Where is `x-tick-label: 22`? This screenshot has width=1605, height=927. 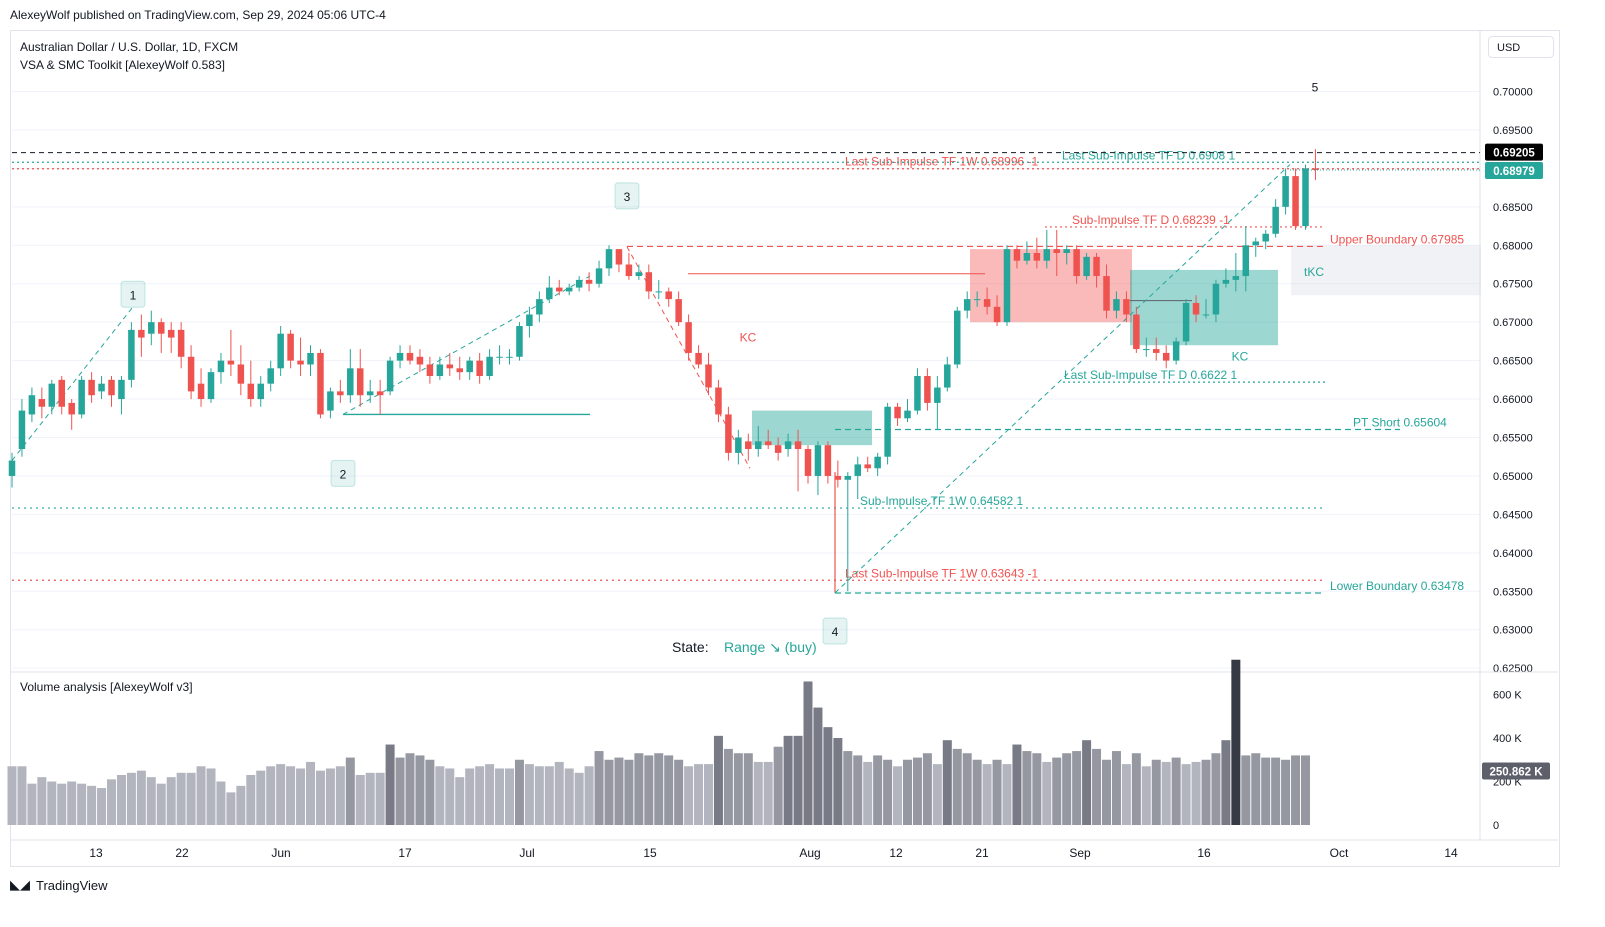
x-tick-label: 22 is located at coordinates (182, 853).